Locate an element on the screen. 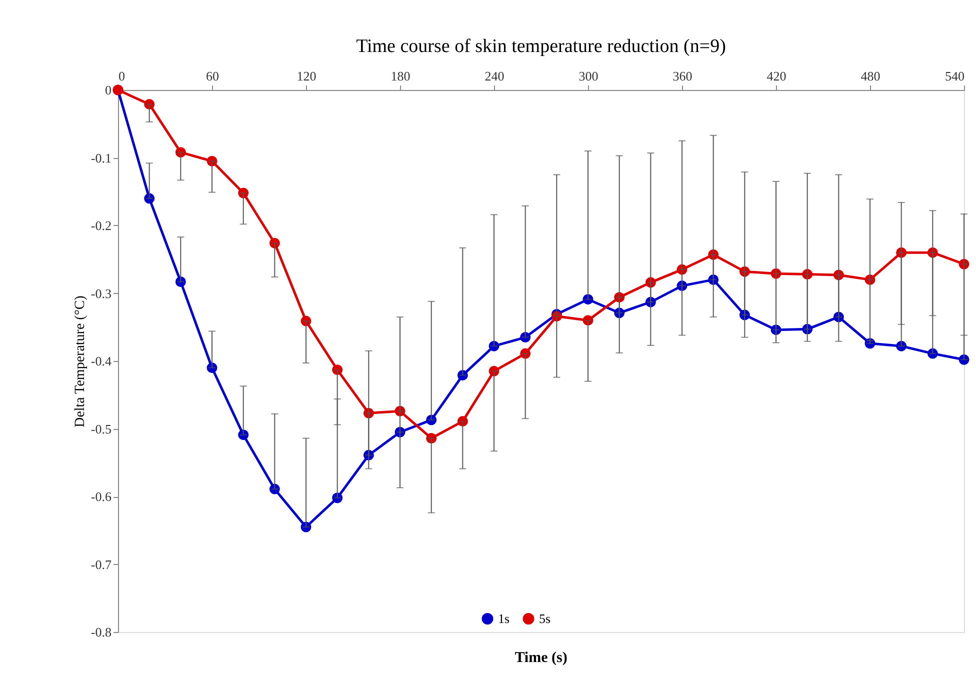  x-tick-label: 120 is located at coordinates (306, 76).